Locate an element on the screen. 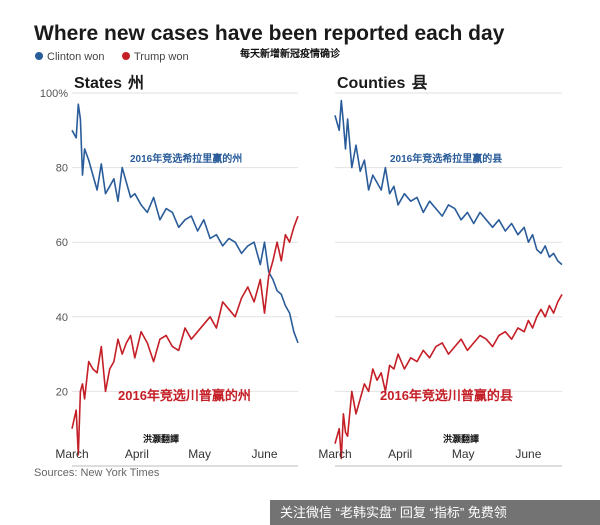 The width and height of the screenshot is (600, 525). annotation-clinton-states: 2016年竞选希拉里赢的州 is located at coordinates (186, 158).